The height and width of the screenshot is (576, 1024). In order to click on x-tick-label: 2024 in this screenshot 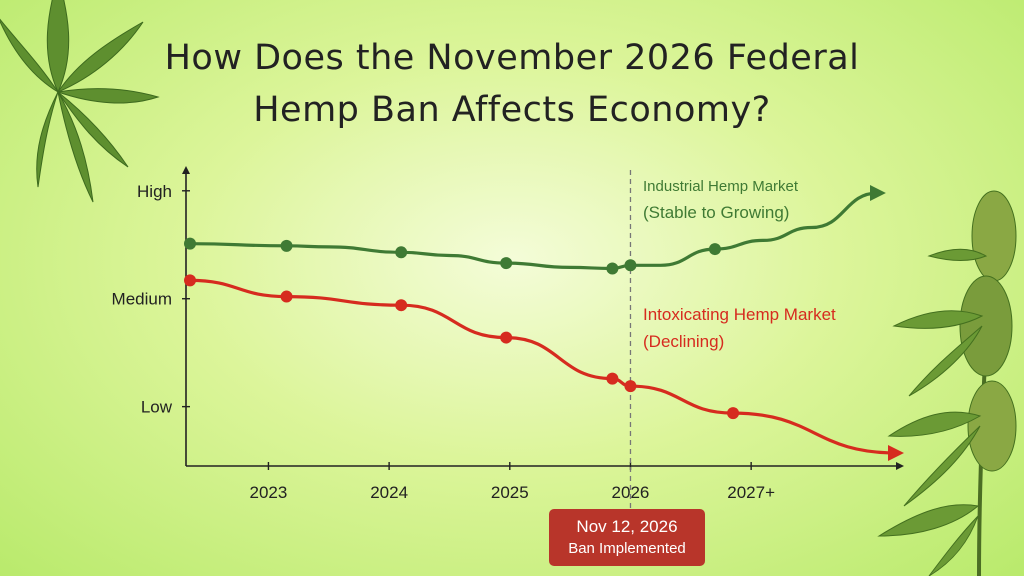, I will do `click(389, 492)`.